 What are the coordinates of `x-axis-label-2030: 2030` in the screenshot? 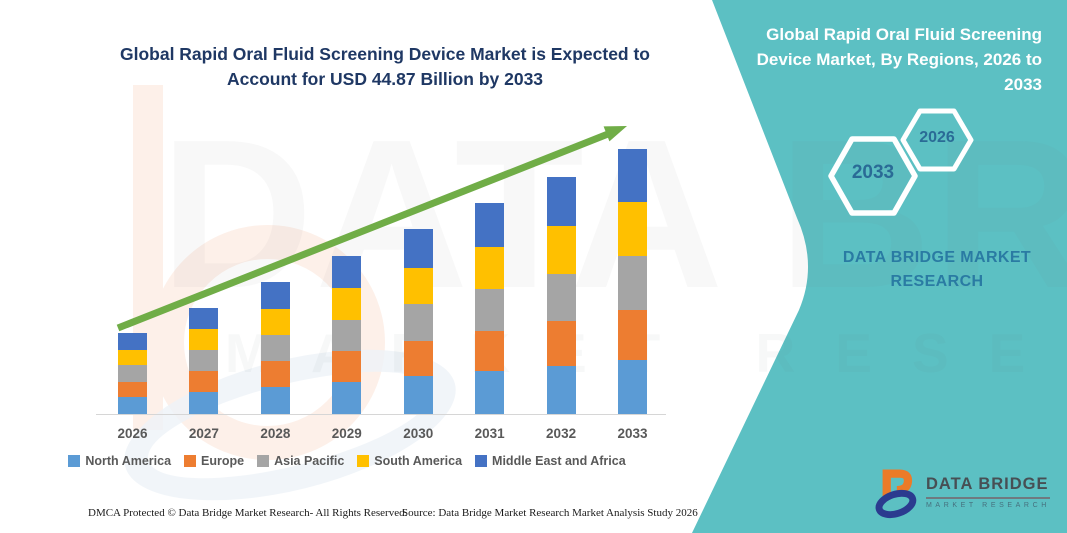 It's located at (418, 433).